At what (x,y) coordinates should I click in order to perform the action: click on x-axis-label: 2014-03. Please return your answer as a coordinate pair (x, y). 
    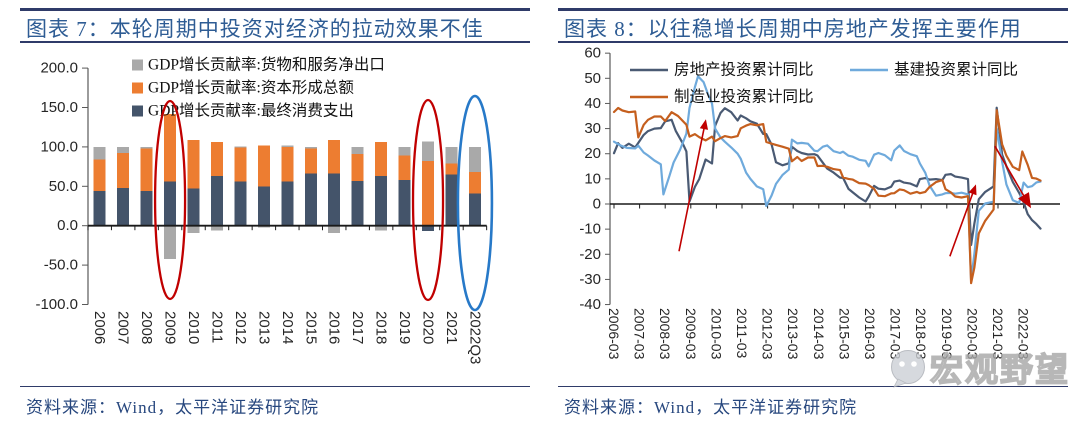
    Looking at the image, I should click on (819, 334).